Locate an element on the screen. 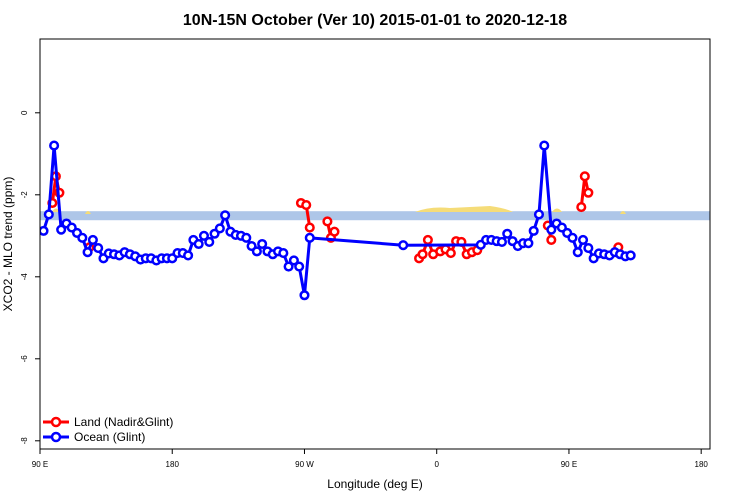 This screenshot has height=500, width=750. reference-band is located at coordinates (375, 216).